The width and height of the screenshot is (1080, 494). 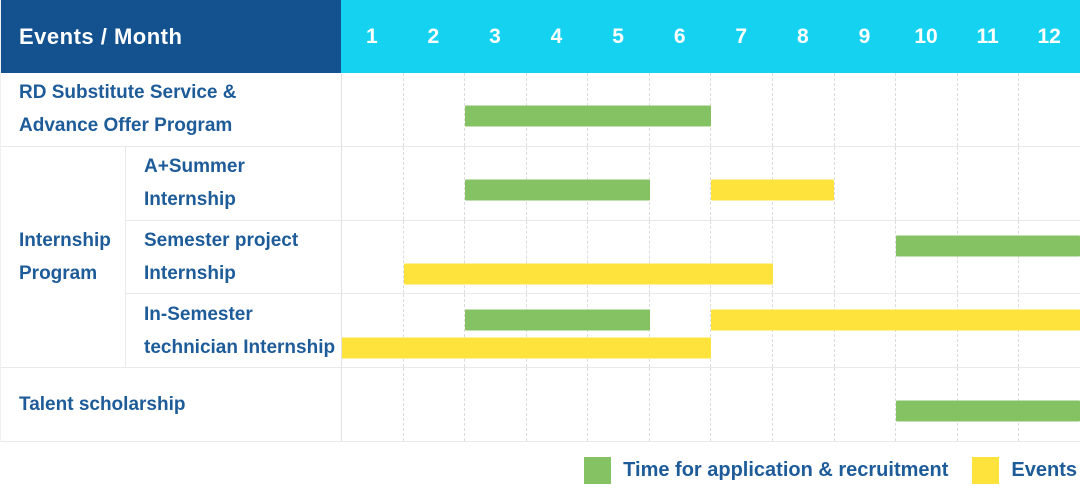 I want to click on month-header-7: 7, so click(x=741, y=36).